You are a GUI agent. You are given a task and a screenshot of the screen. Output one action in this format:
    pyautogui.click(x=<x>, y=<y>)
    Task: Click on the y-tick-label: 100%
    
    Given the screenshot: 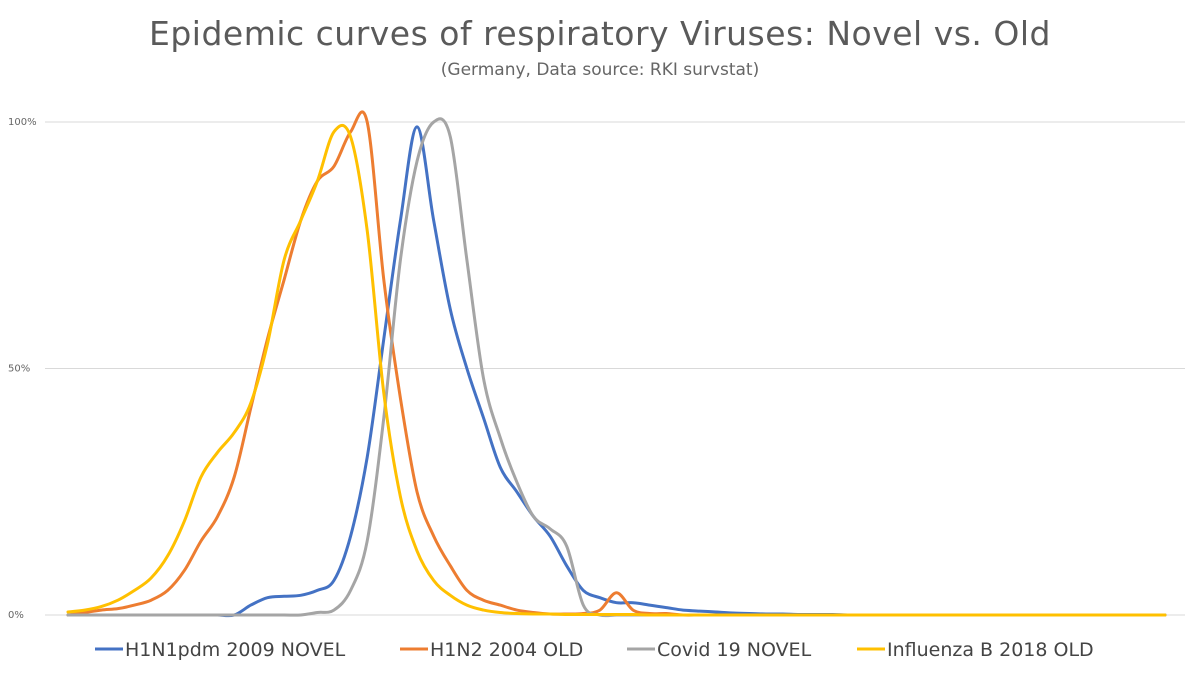 What is the action you would take?
    pyautogui.click(x=22, y=122)
    